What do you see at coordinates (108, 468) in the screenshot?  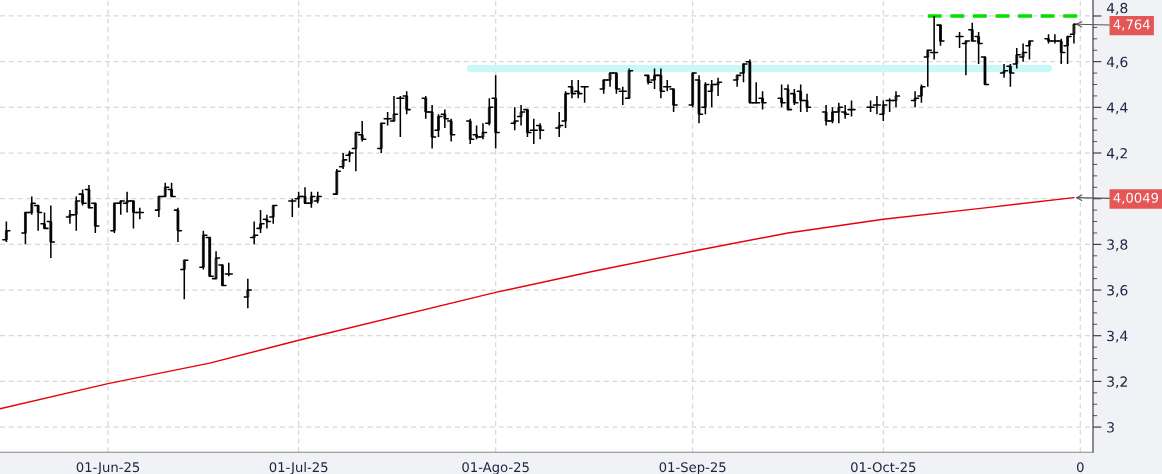 I see `x-tick-label: 01-Jun-25` at bounding box center [108, 468].